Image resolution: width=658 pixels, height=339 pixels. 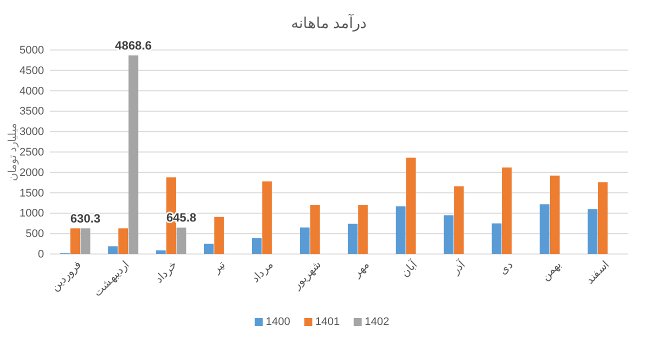 I want to click on y-tick-label: 2500, so click(x=32, y=152).